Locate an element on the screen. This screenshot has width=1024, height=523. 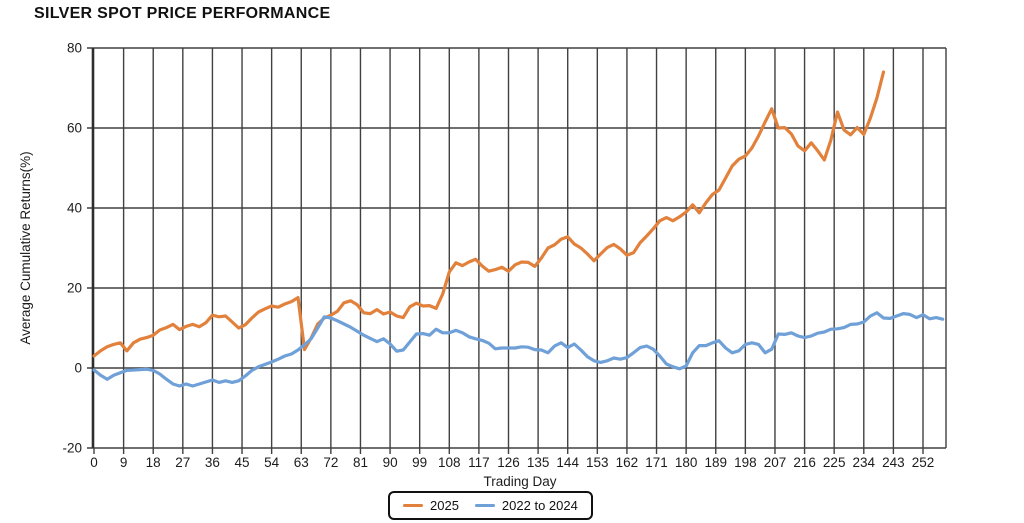
x-tick-label: 126 is located at coordinates (508, 462).